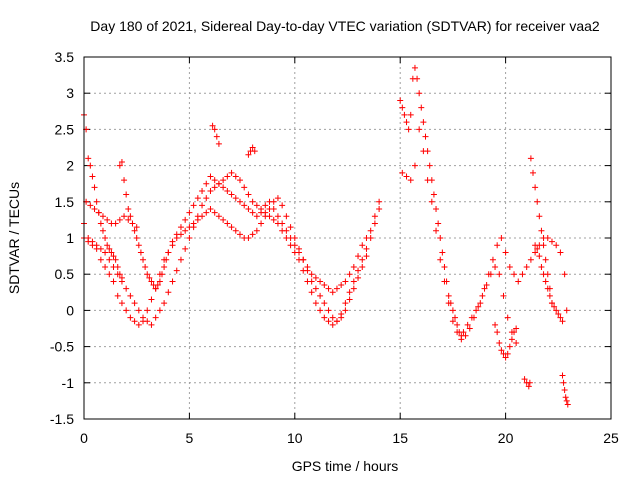 Image resolution: width=640 pixels, height=480 pixels. I want to click on series-short-segments, so click(233, 140).